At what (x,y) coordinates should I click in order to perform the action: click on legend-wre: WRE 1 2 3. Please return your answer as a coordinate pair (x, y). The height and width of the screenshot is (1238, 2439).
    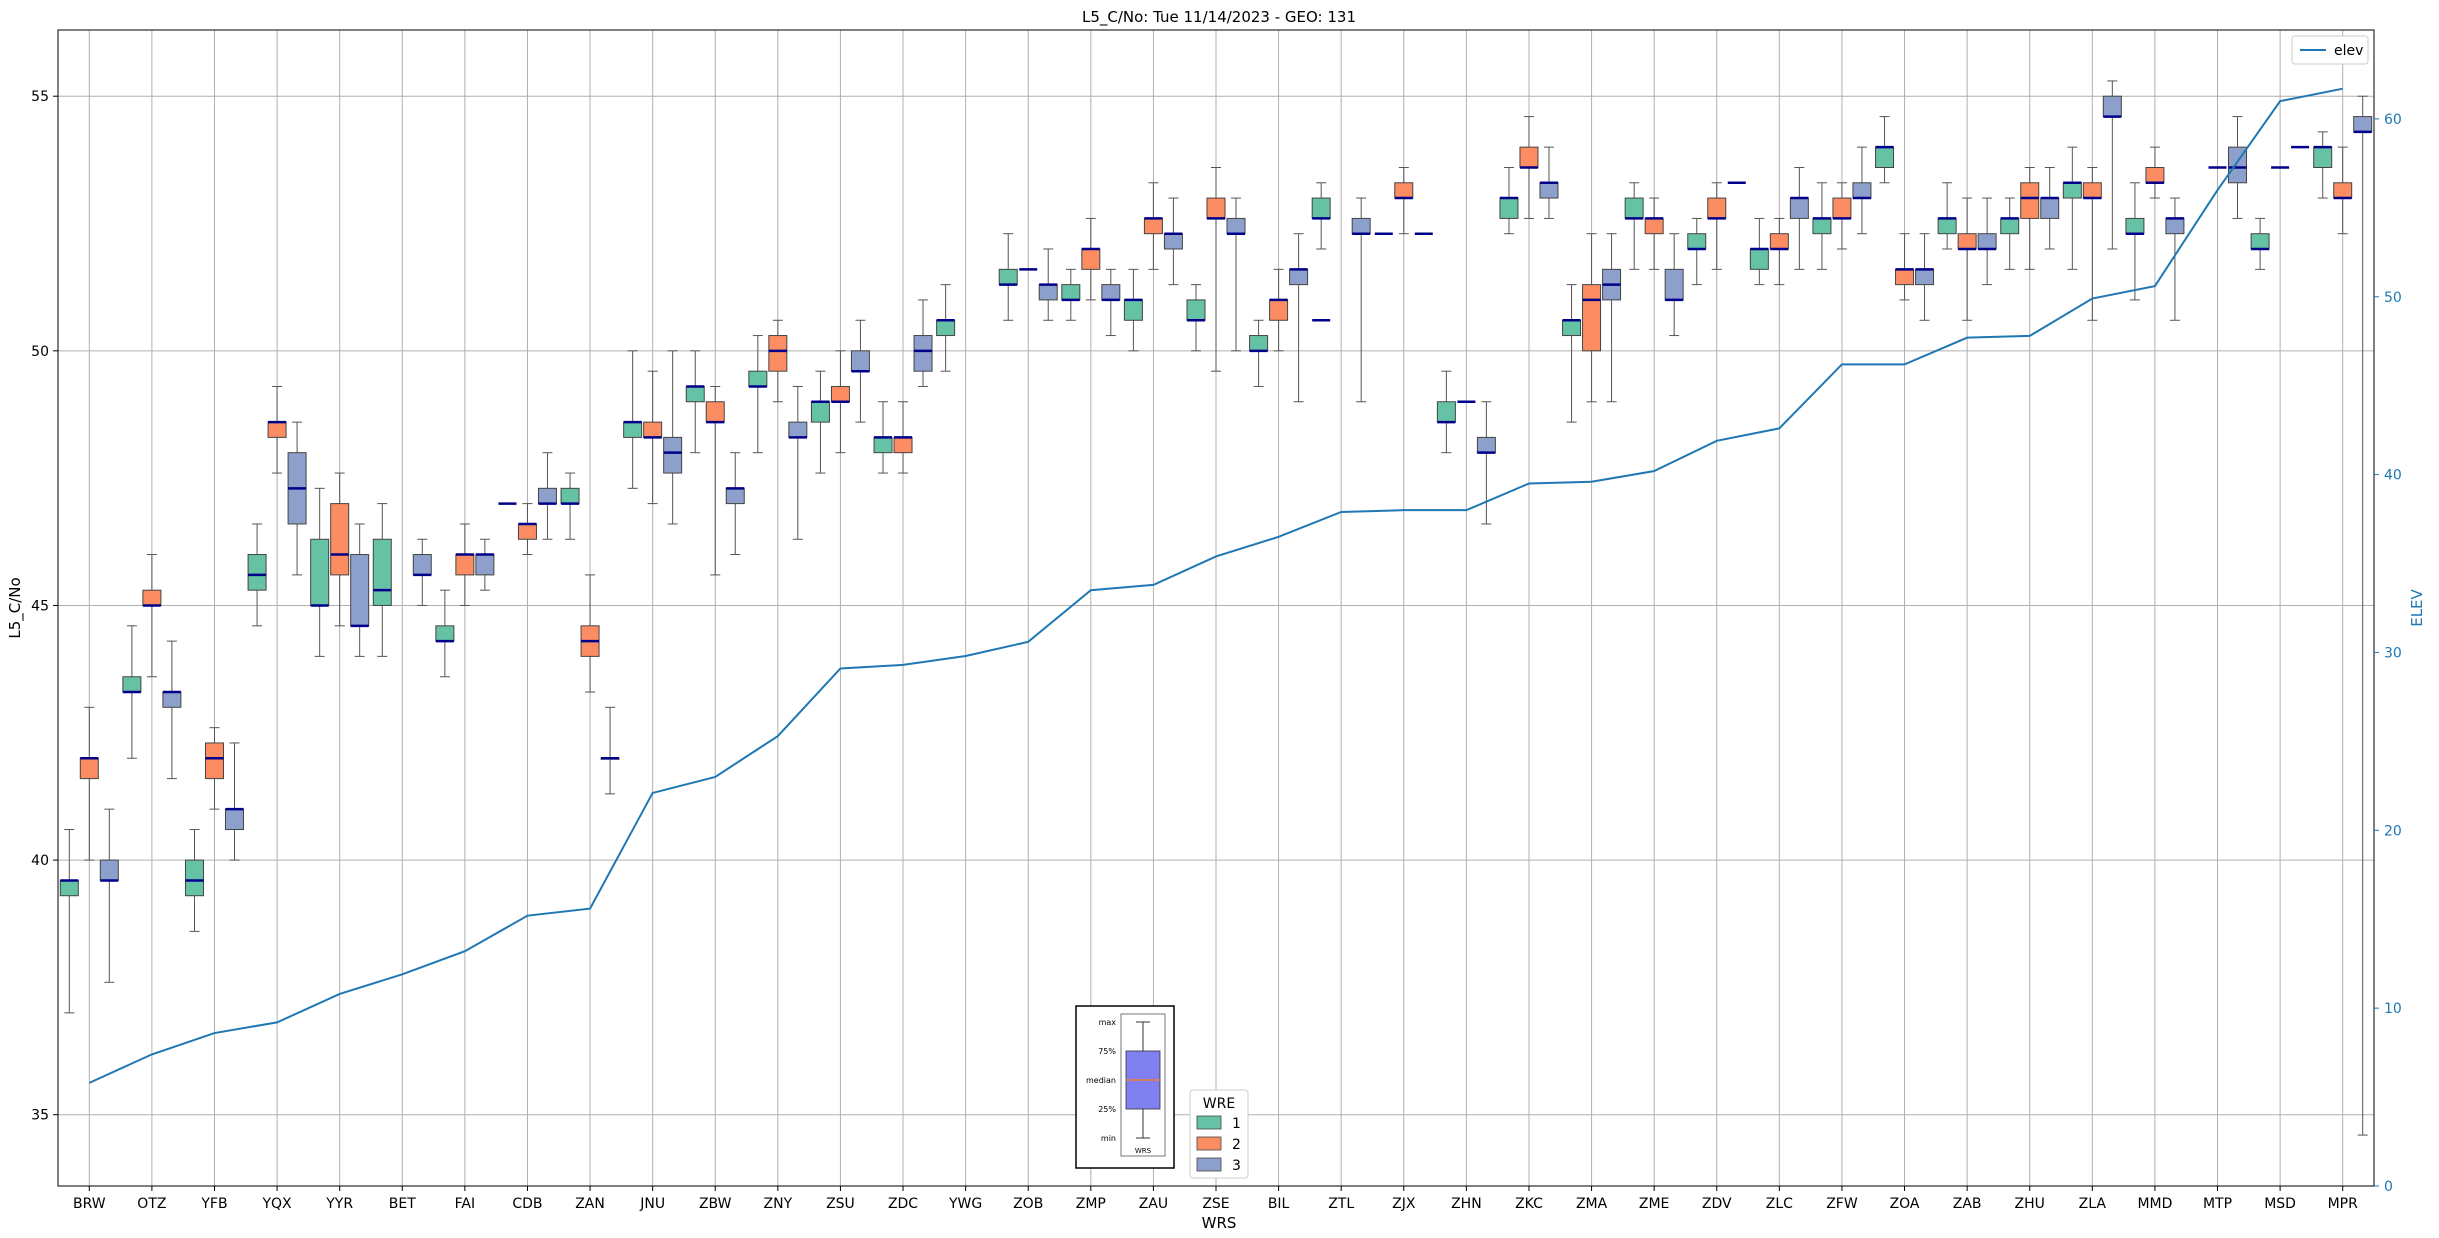
    Looking at the image, I should click on (1219, 1134).